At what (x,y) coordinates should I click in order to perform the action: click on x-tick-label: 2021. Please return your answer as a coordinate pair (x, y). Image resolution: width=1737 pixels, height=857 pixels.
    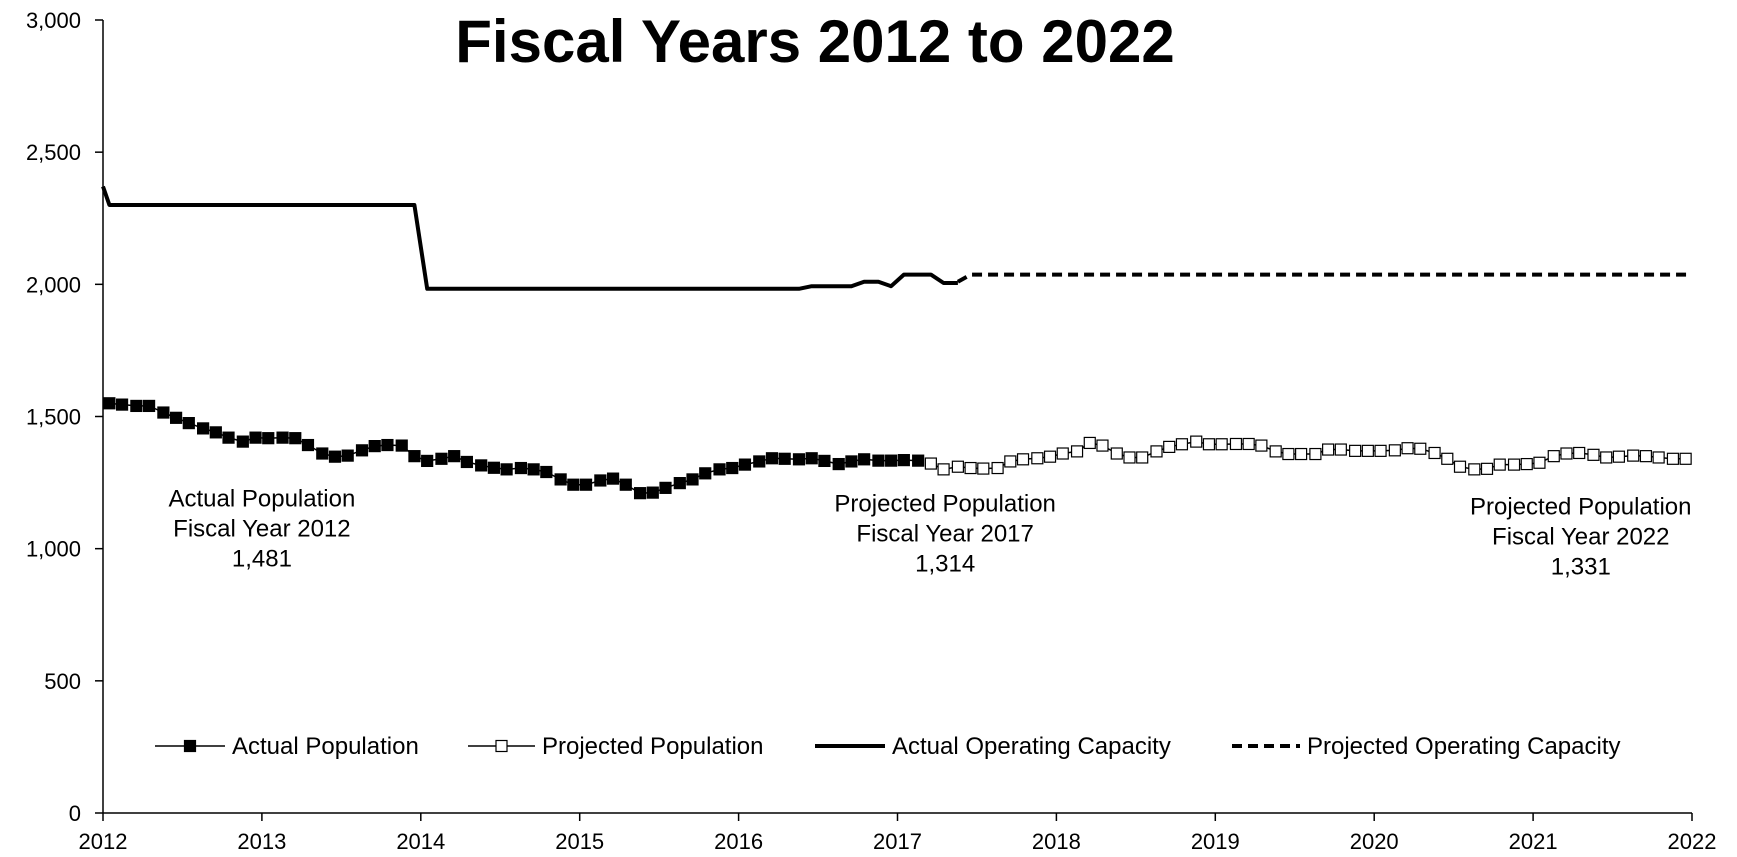
    Looking at the image, I should click on (1533, 841).